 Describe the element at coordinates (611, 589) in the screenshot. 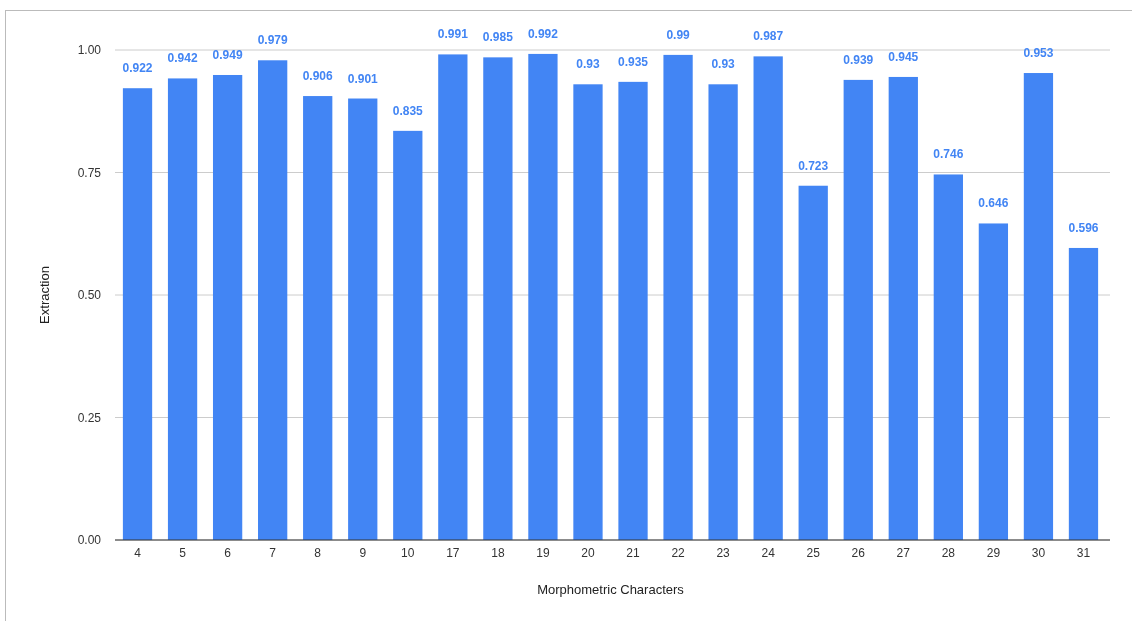

I see `x-axis-title: Morphometric Characters` at that location.